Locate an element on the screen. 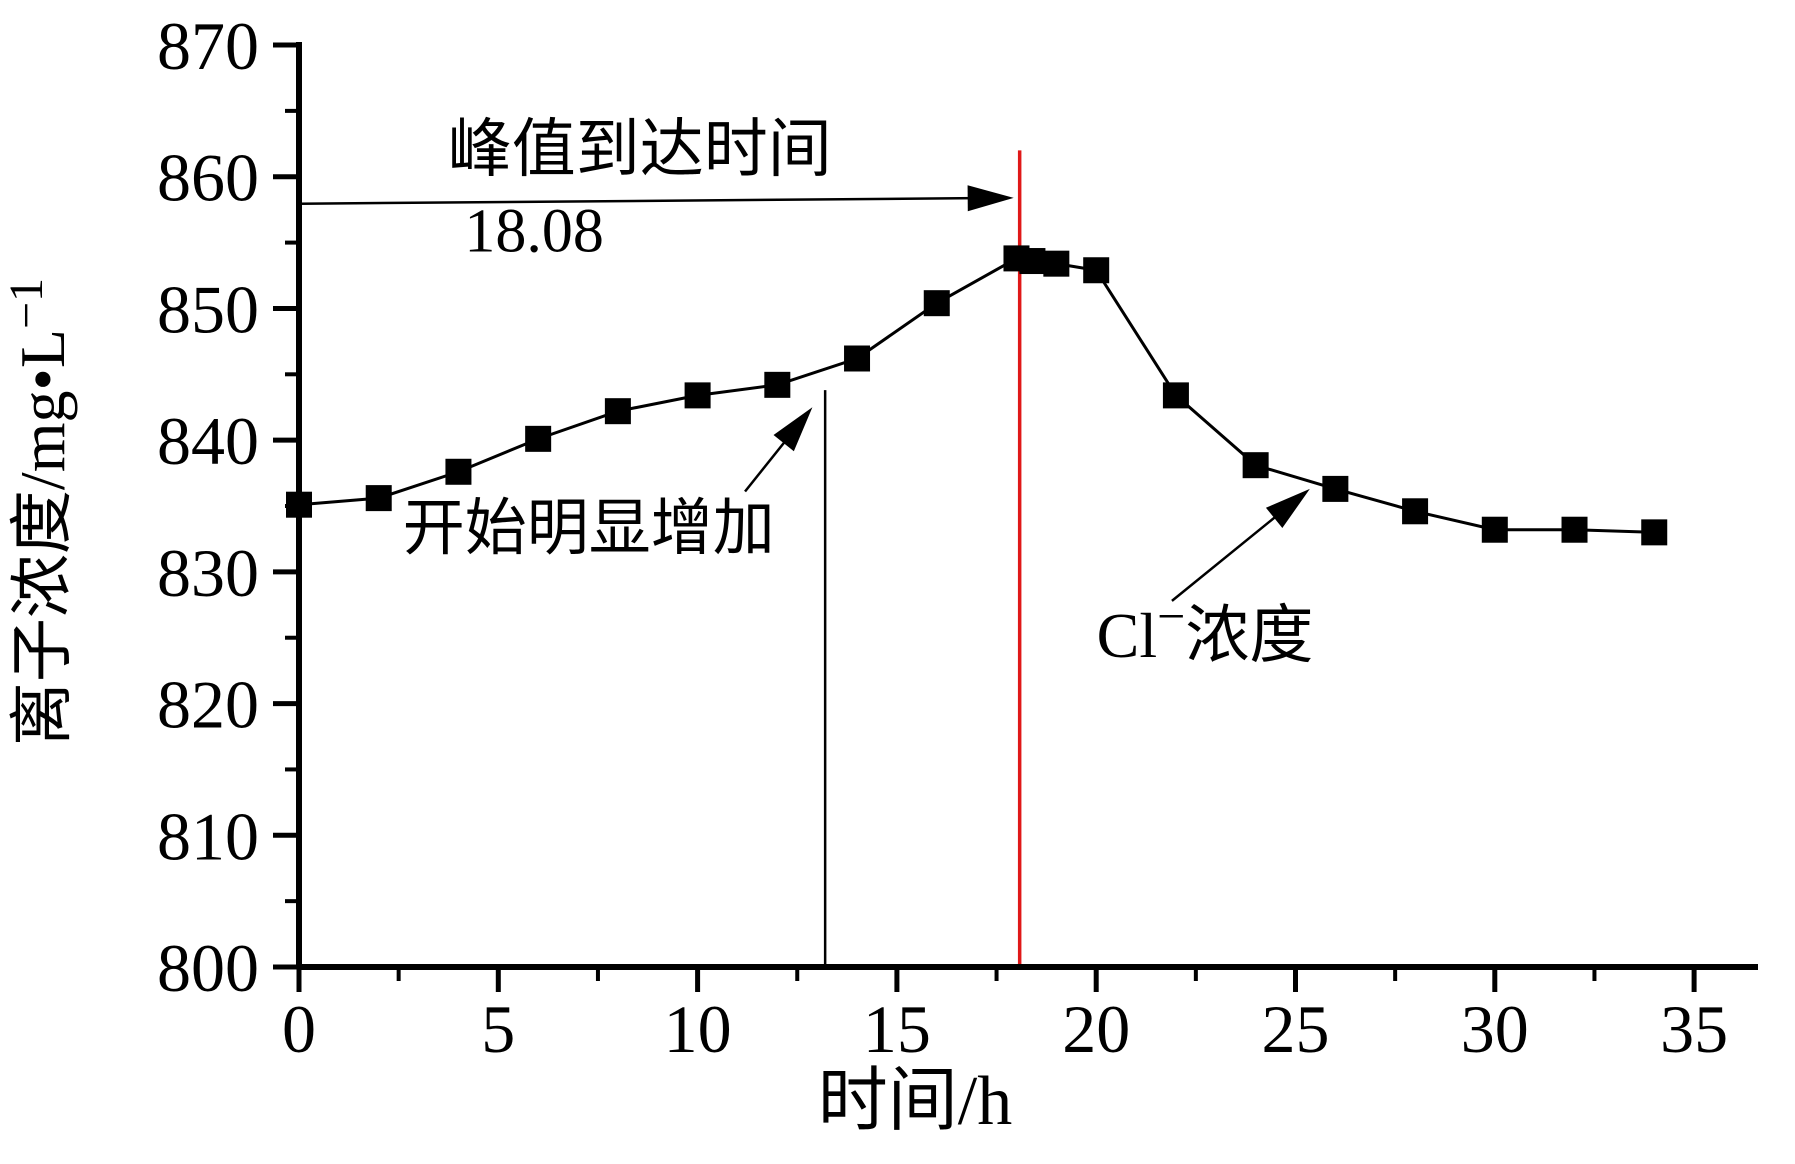 The image size is (1795, 1164). cl-series-arrow-shaft is located at coordinates (1231, 552).